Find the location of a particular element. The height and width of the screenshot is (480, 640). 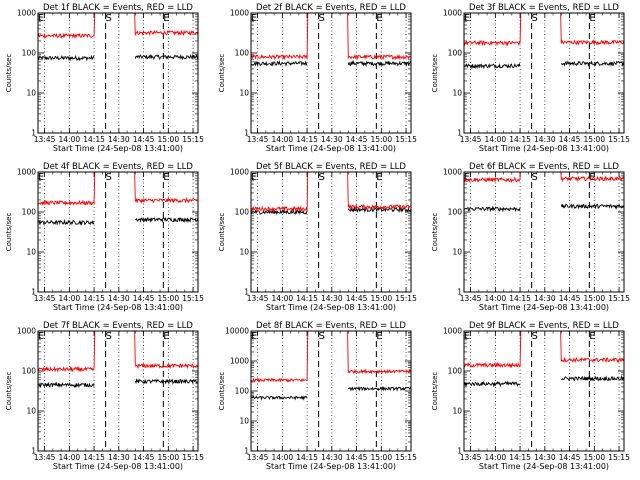

panel-title: Det 4f BLACK = Events, RED = LLD is located at coordinates (118, 167).